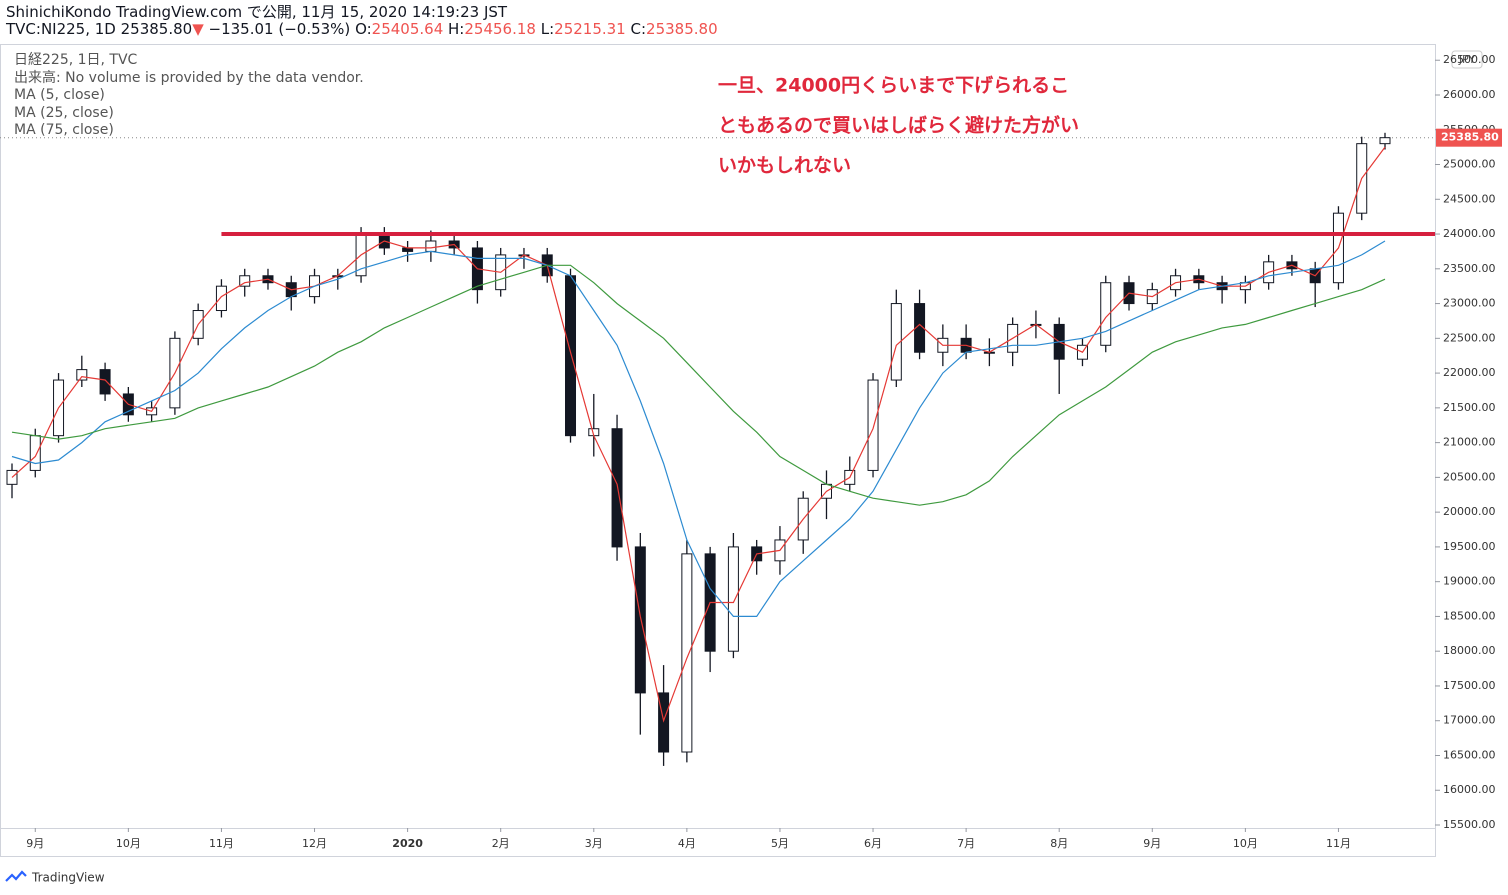 This screenshot has width=1508, height=895. What do you see at coordinates (198, 29) in the screenshot?
I see `arrow: ▼` at bounding box center [198, 29].